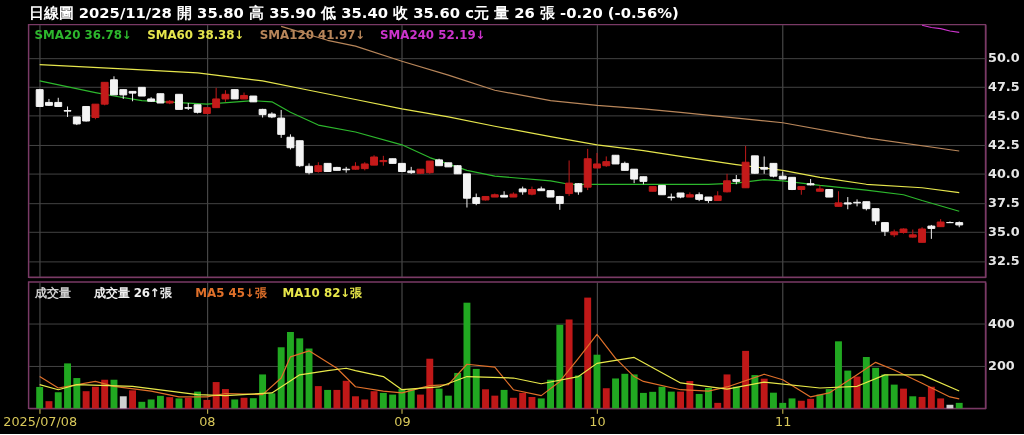 The width and height of the screenshot is (1024, 435). Describe the element at coordinates (432, 35) in the screenshot. I see `text: SMA240 52.19↓` at that location.